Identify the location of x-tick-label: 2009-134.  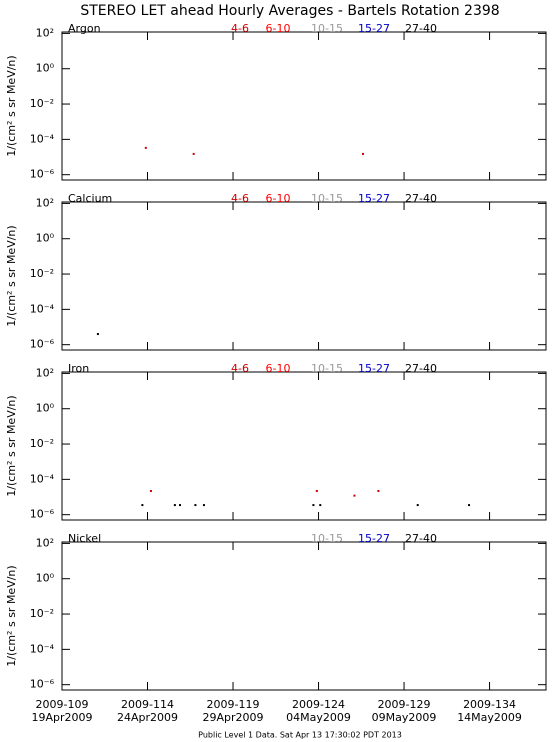
(489, 704).